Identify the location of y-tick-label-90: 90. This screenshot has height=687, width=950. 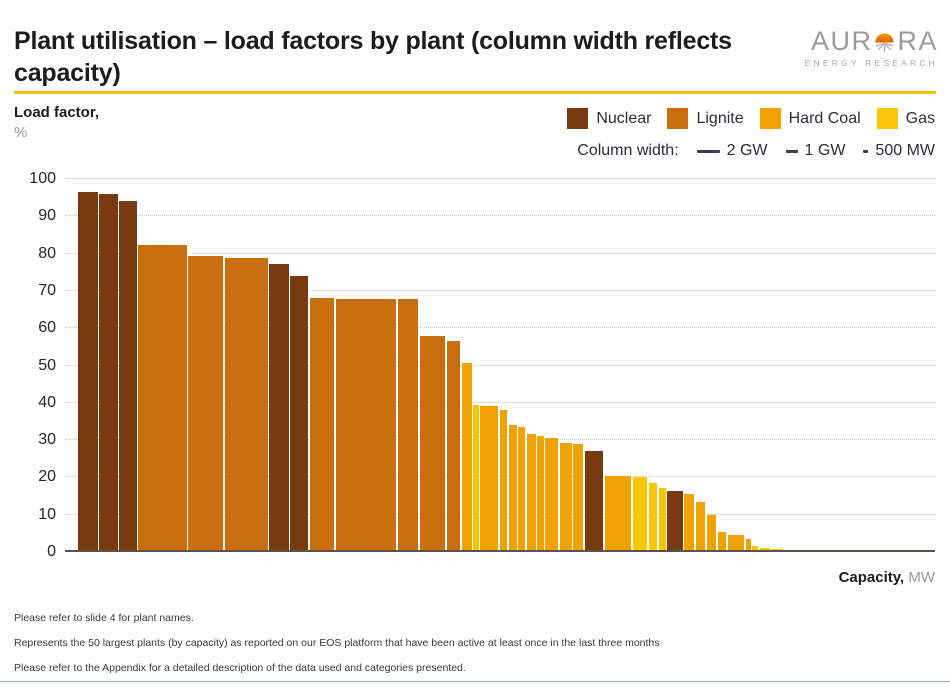
(47, 216).